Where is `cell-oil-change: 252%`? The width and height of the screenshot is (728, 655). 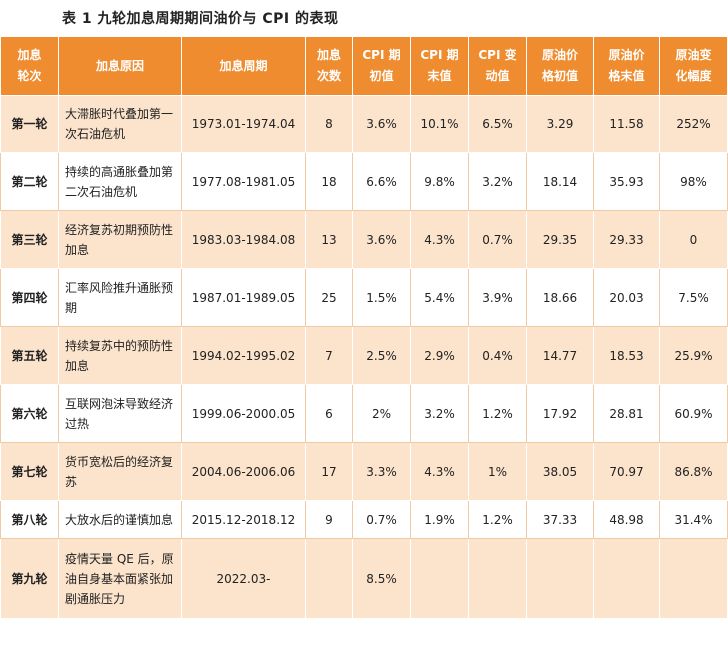 cell-oil-change: 252% is located at coordinates (693, 124).